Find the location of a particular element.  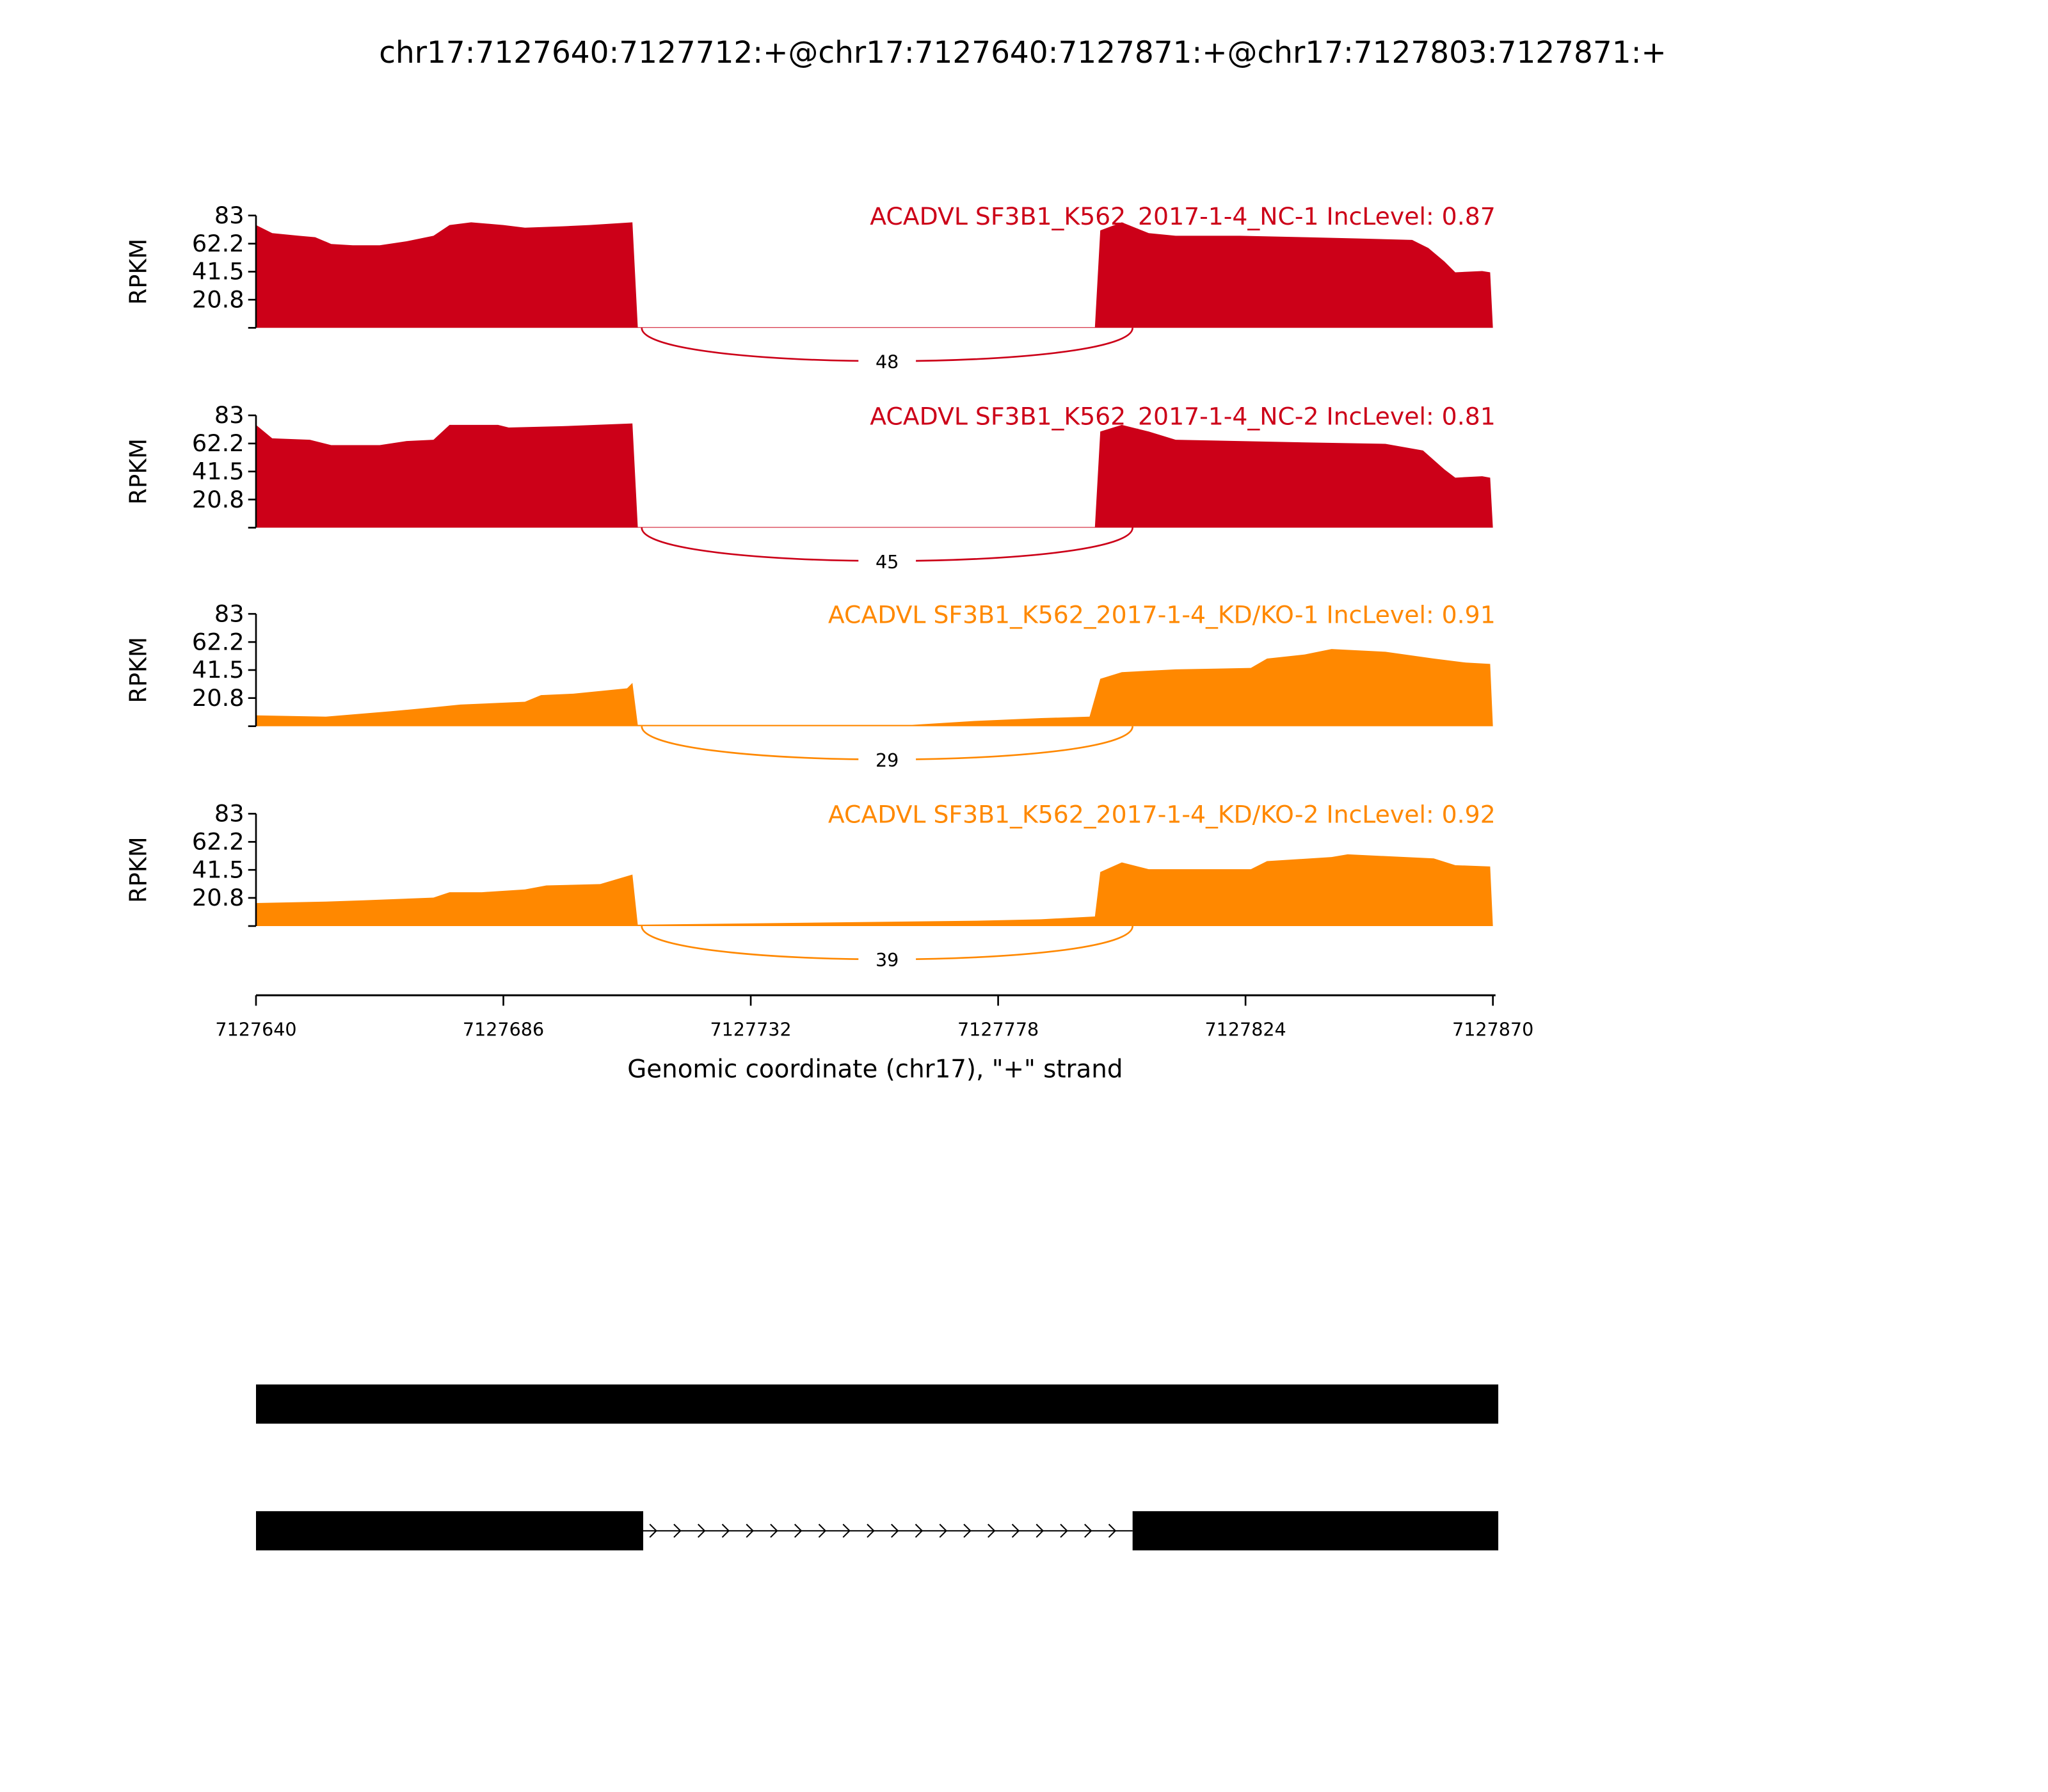

x-tick-label: 7127824 is located at coordinates (1245, 1029).